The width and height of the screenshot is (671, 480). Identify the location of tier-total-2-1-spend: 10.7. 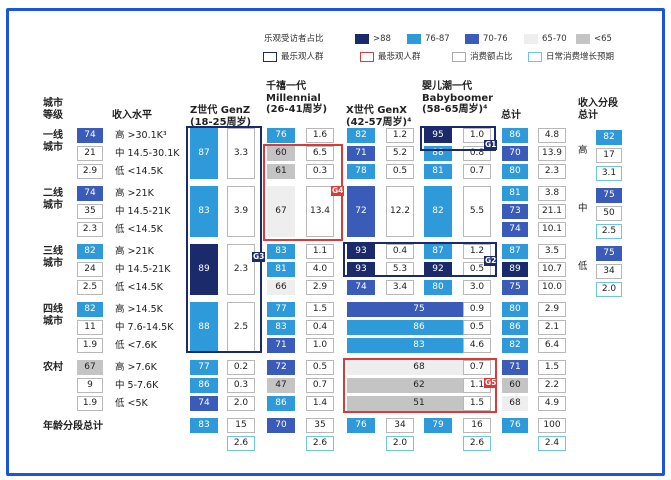
(552, 269).